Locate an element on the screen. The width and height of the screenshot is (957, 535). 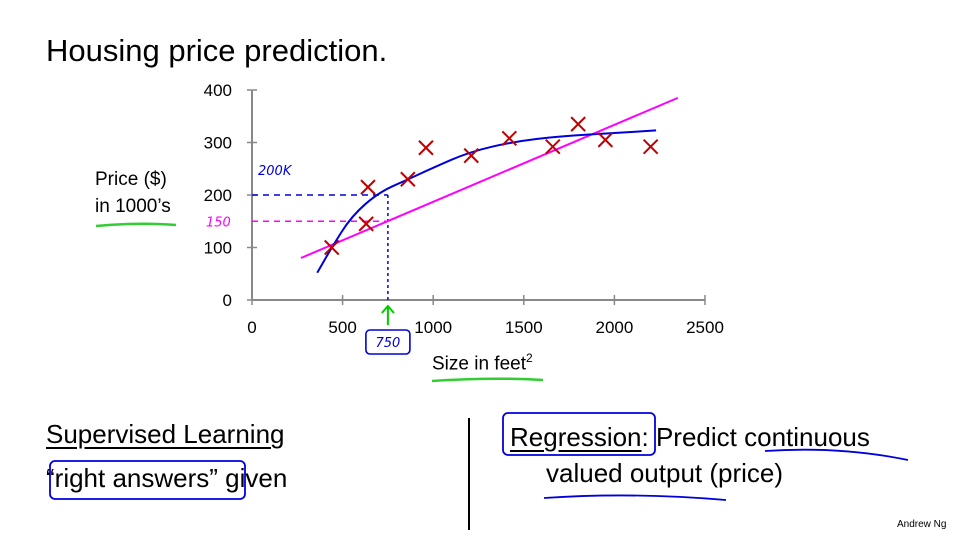
divider is located at coordinates (469, 474).